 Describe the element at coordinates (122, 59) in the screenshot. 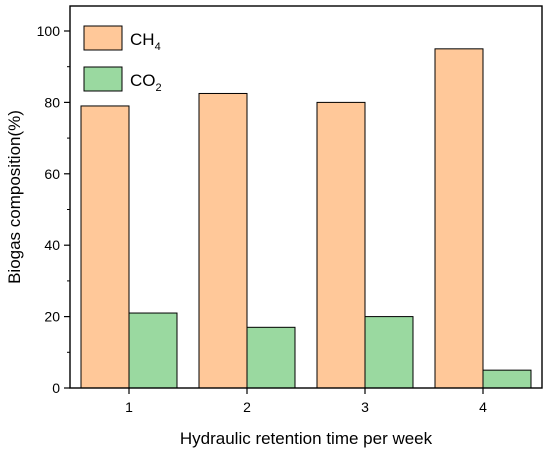

I see `legend: CH4 CO2` at that location.